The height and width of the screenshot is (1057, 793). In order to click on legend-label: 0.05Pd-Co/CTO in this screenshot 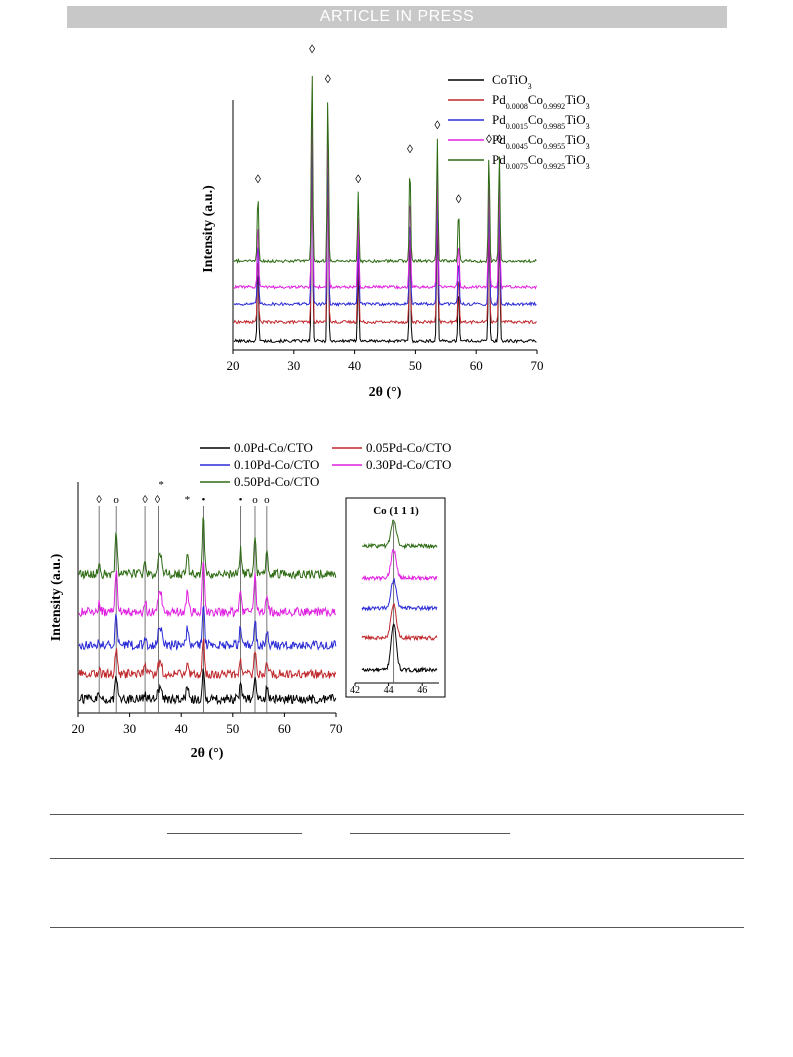, I will do `click(408, 447)`.